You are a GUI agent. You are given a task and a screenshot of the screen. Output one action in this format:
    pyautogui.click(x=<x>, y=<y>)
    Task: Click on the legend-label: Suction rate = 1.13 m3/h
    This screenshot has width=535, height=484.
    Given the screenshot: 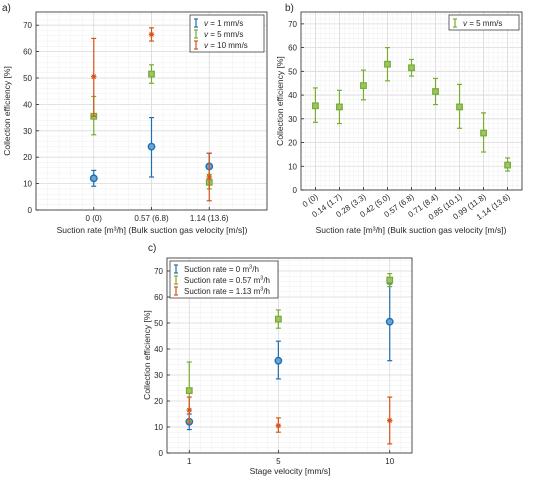 What is the action you would take?
    pyautogui.click(x=227, y=292)
    